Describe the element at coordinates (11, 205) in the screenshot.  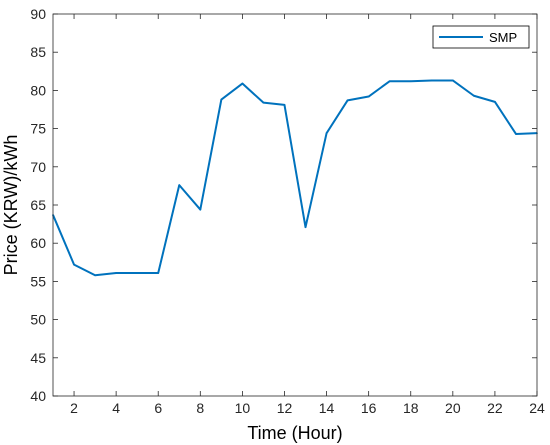
I see `y-axis-label: Price (KRW)/kWh` at that location.